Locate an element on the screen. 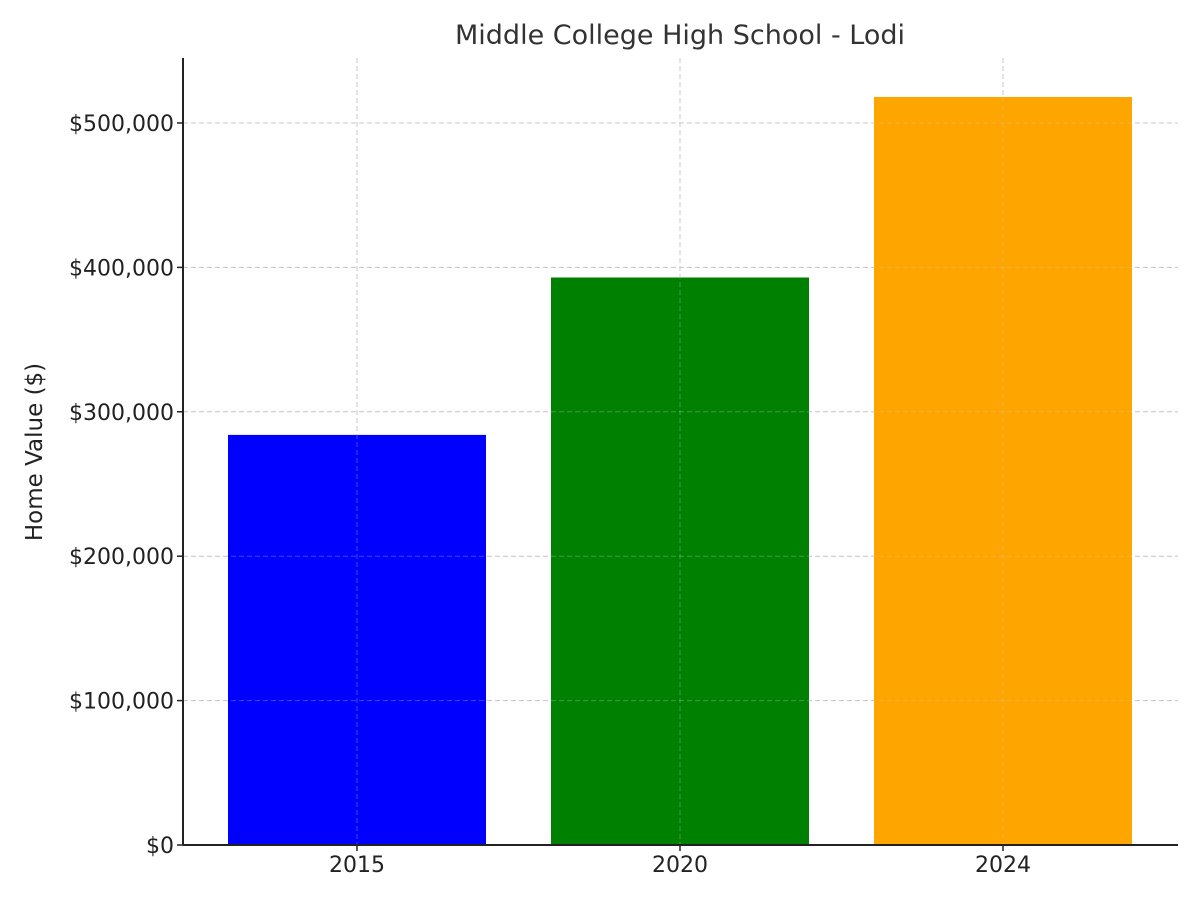 Image resolution: width=1200 pixels, height=900 pixels. y-tick-label: $400,000 is located at coordinates (121, 268).